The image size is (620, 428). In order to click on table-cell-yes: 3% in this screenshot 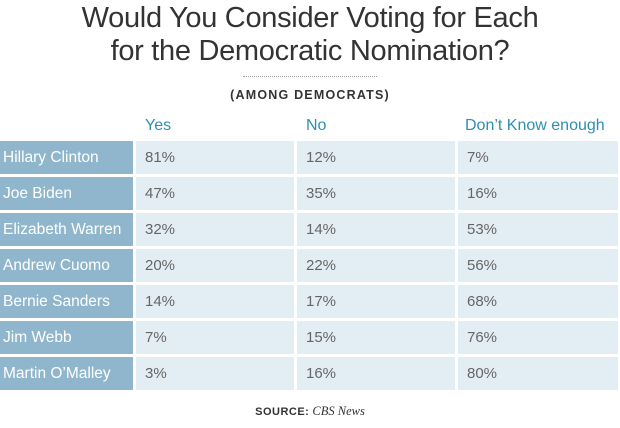, I will do `click(215, 373)`.